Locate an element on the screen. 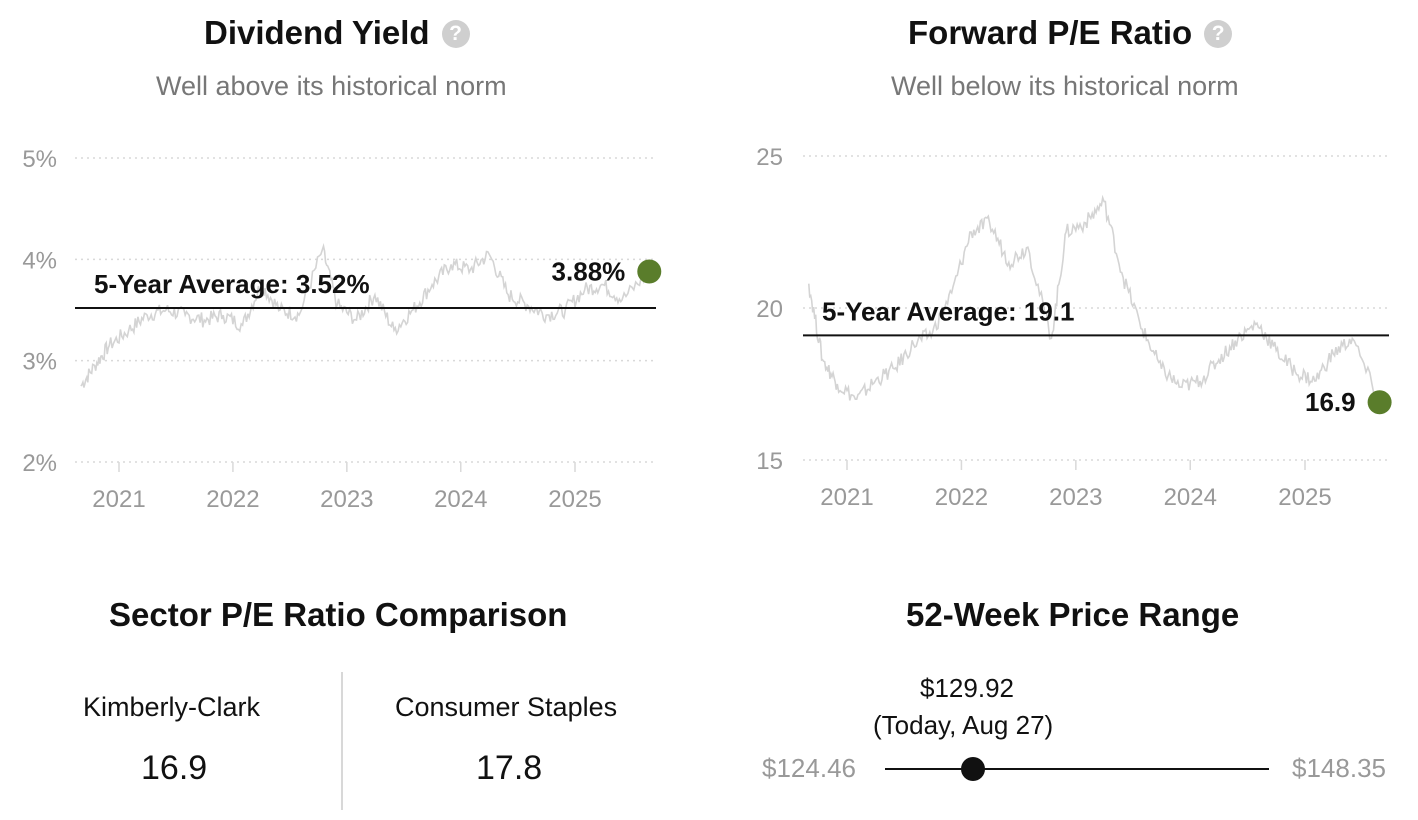 This screenshot has width=1418, height=820. range-current-note: (Today, Aug 27) is located at coordinates (963, 725).